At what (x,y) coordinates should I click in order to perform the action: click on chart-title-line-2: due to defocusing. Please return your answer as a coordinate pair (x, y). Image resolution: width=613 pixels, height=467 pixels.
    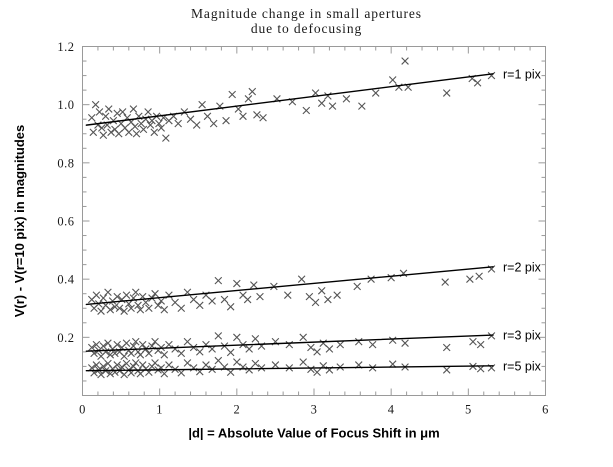
    Looking at the image, I should click on (306, 28).